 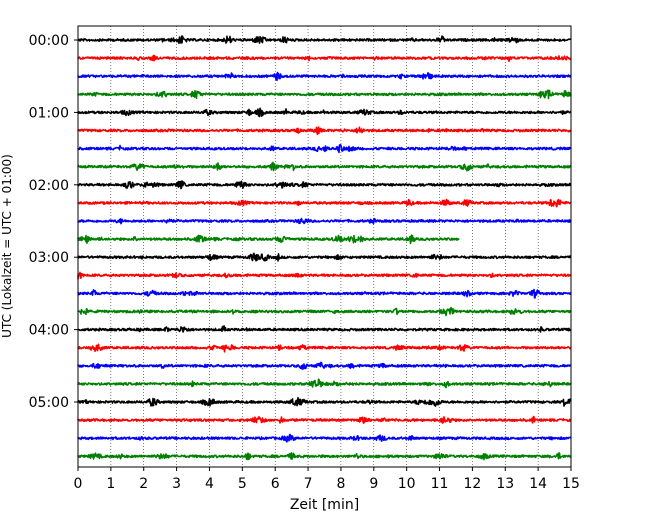 What do you see at coordinates (49, 403) in the screenshot?
I see `y-tick-label: 05:00` at bounding box center [49, 403].